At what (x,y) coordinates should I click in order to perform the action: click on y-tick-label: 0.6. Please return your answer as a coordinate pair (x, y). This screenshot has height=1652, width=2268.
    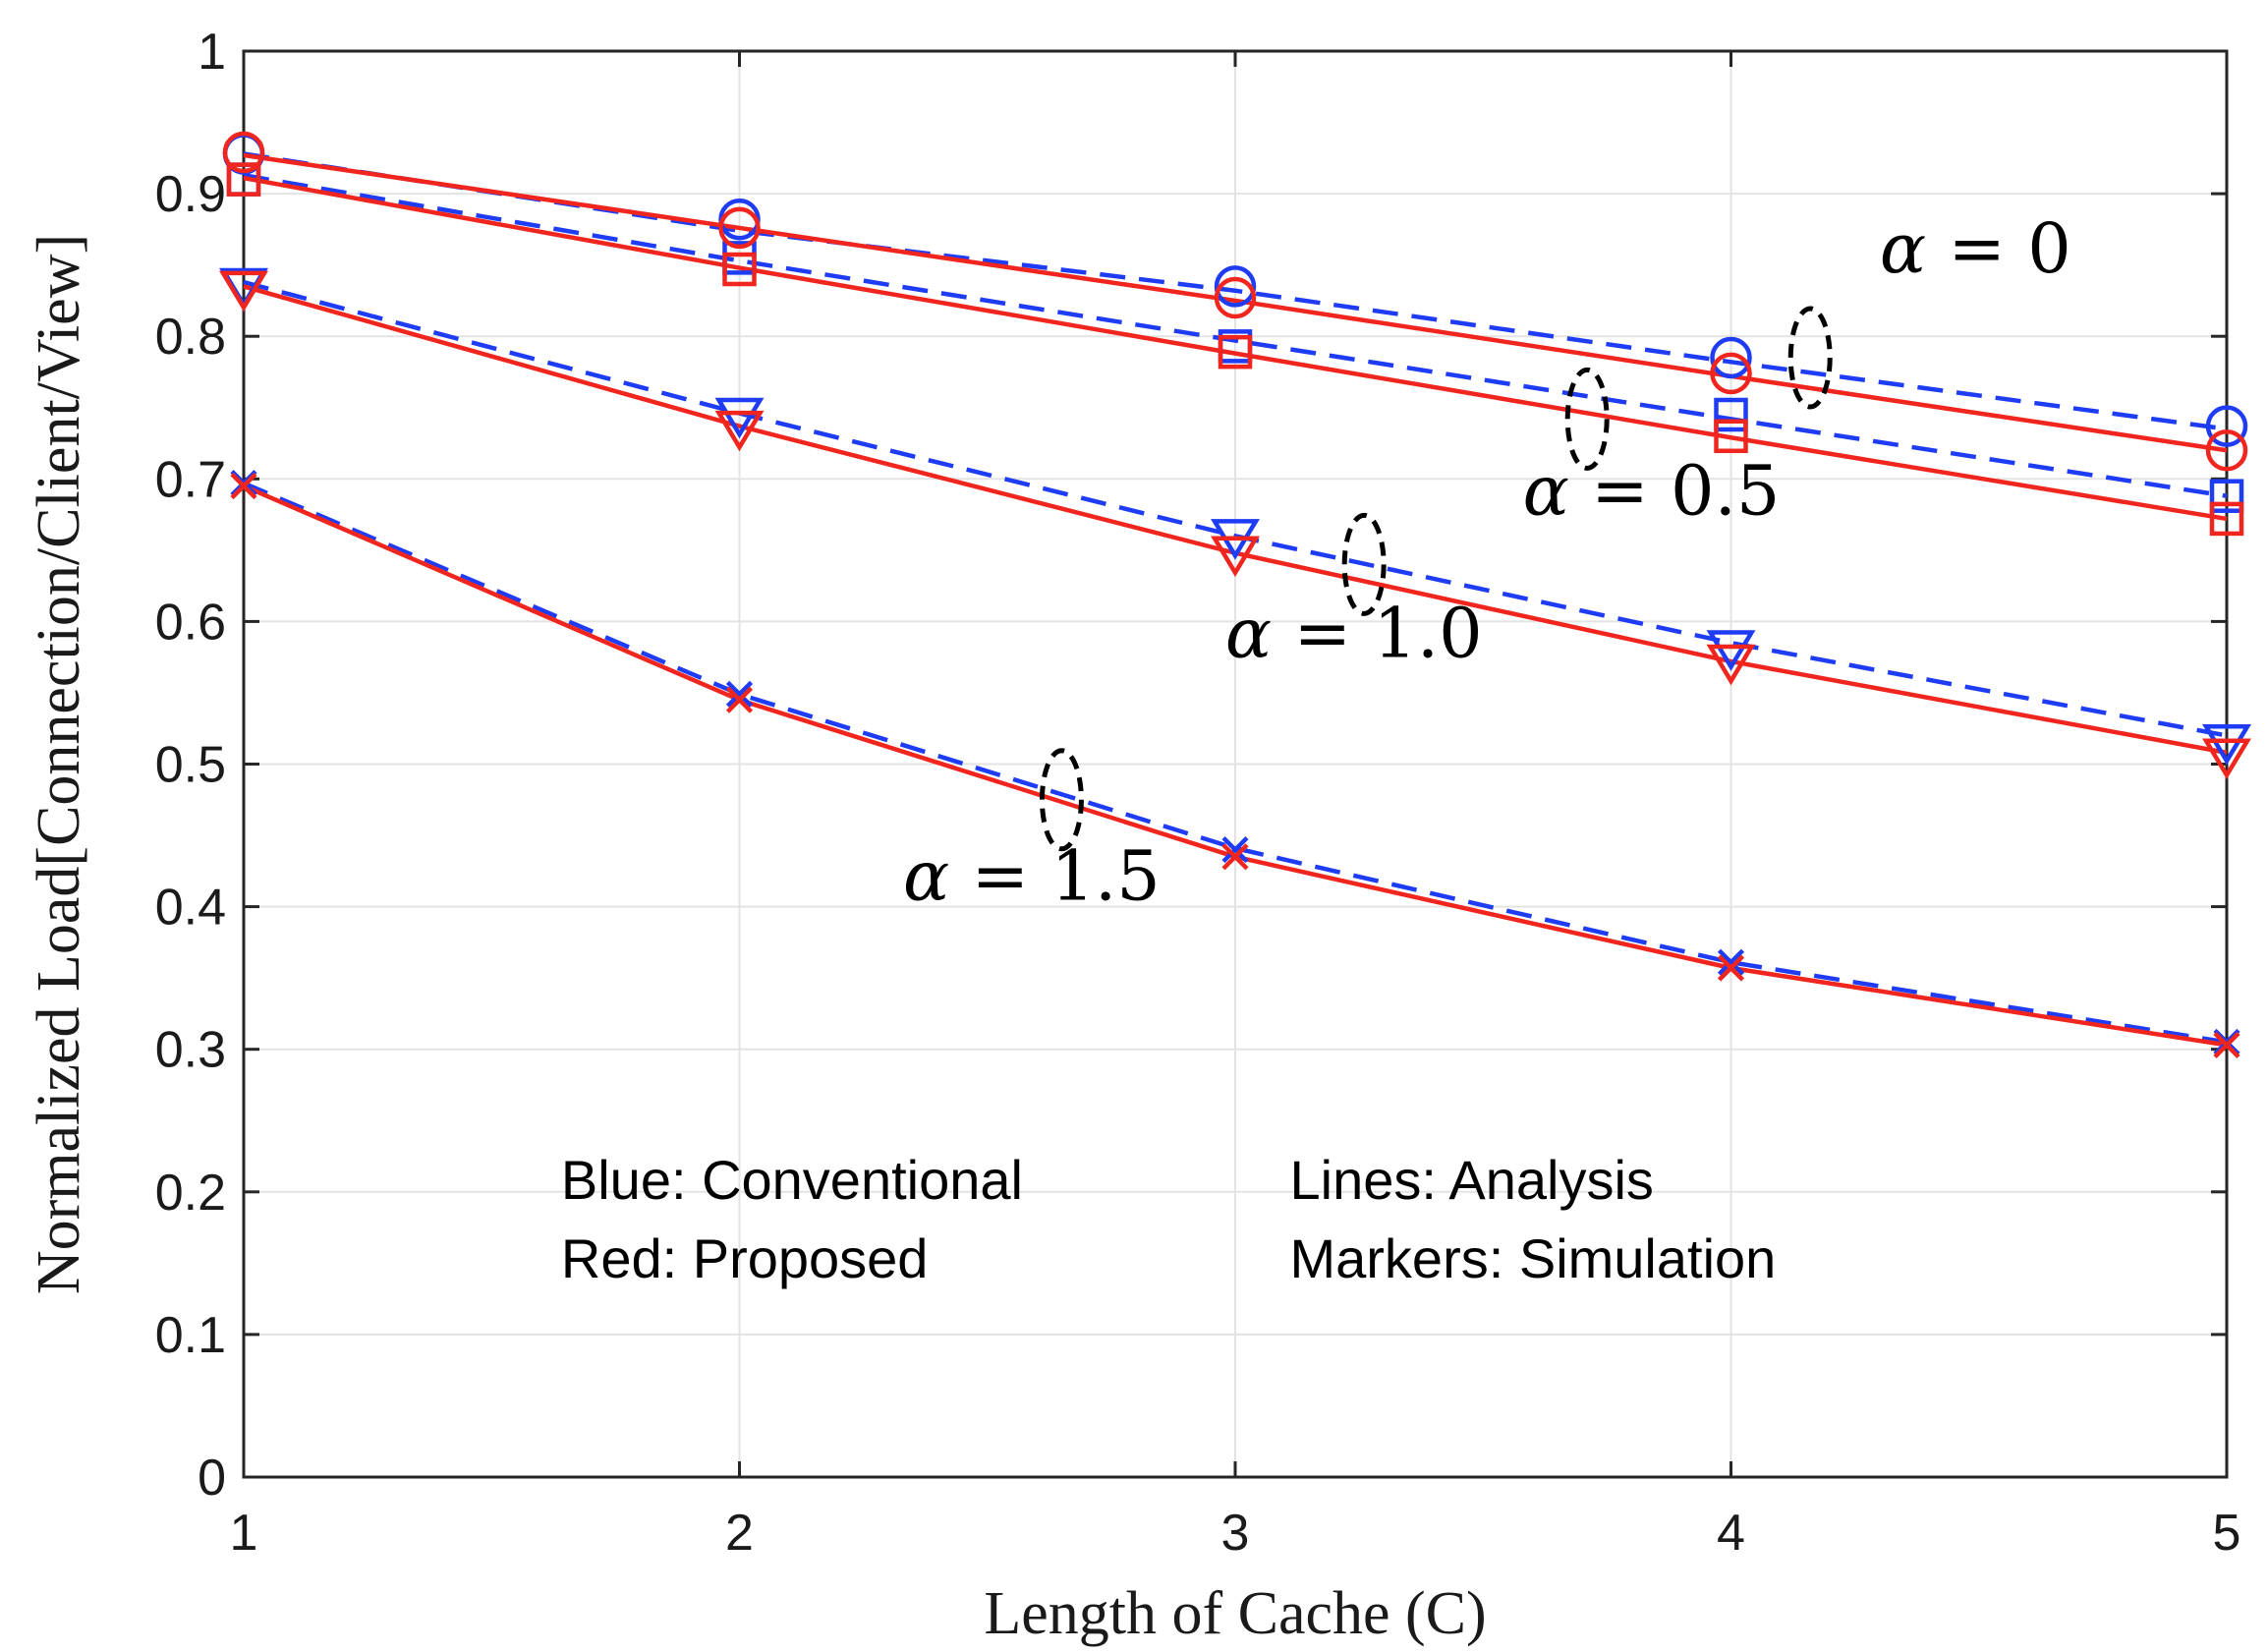
    Looking at the image, I should click on (191, 622).